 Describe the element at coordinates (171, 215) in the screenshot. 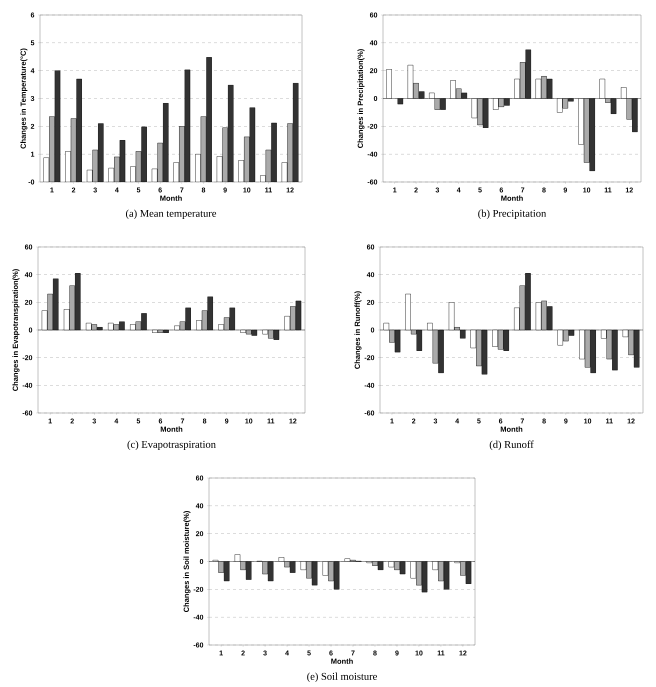

I see `text: (a) Mean temperature` at that location.